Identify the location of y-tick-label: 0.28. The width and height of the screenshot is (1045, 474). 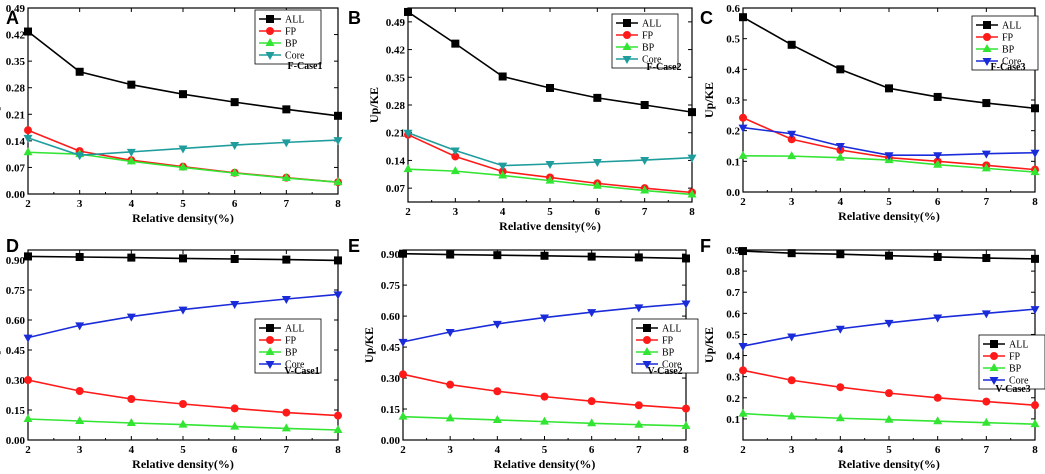
(396, 106).